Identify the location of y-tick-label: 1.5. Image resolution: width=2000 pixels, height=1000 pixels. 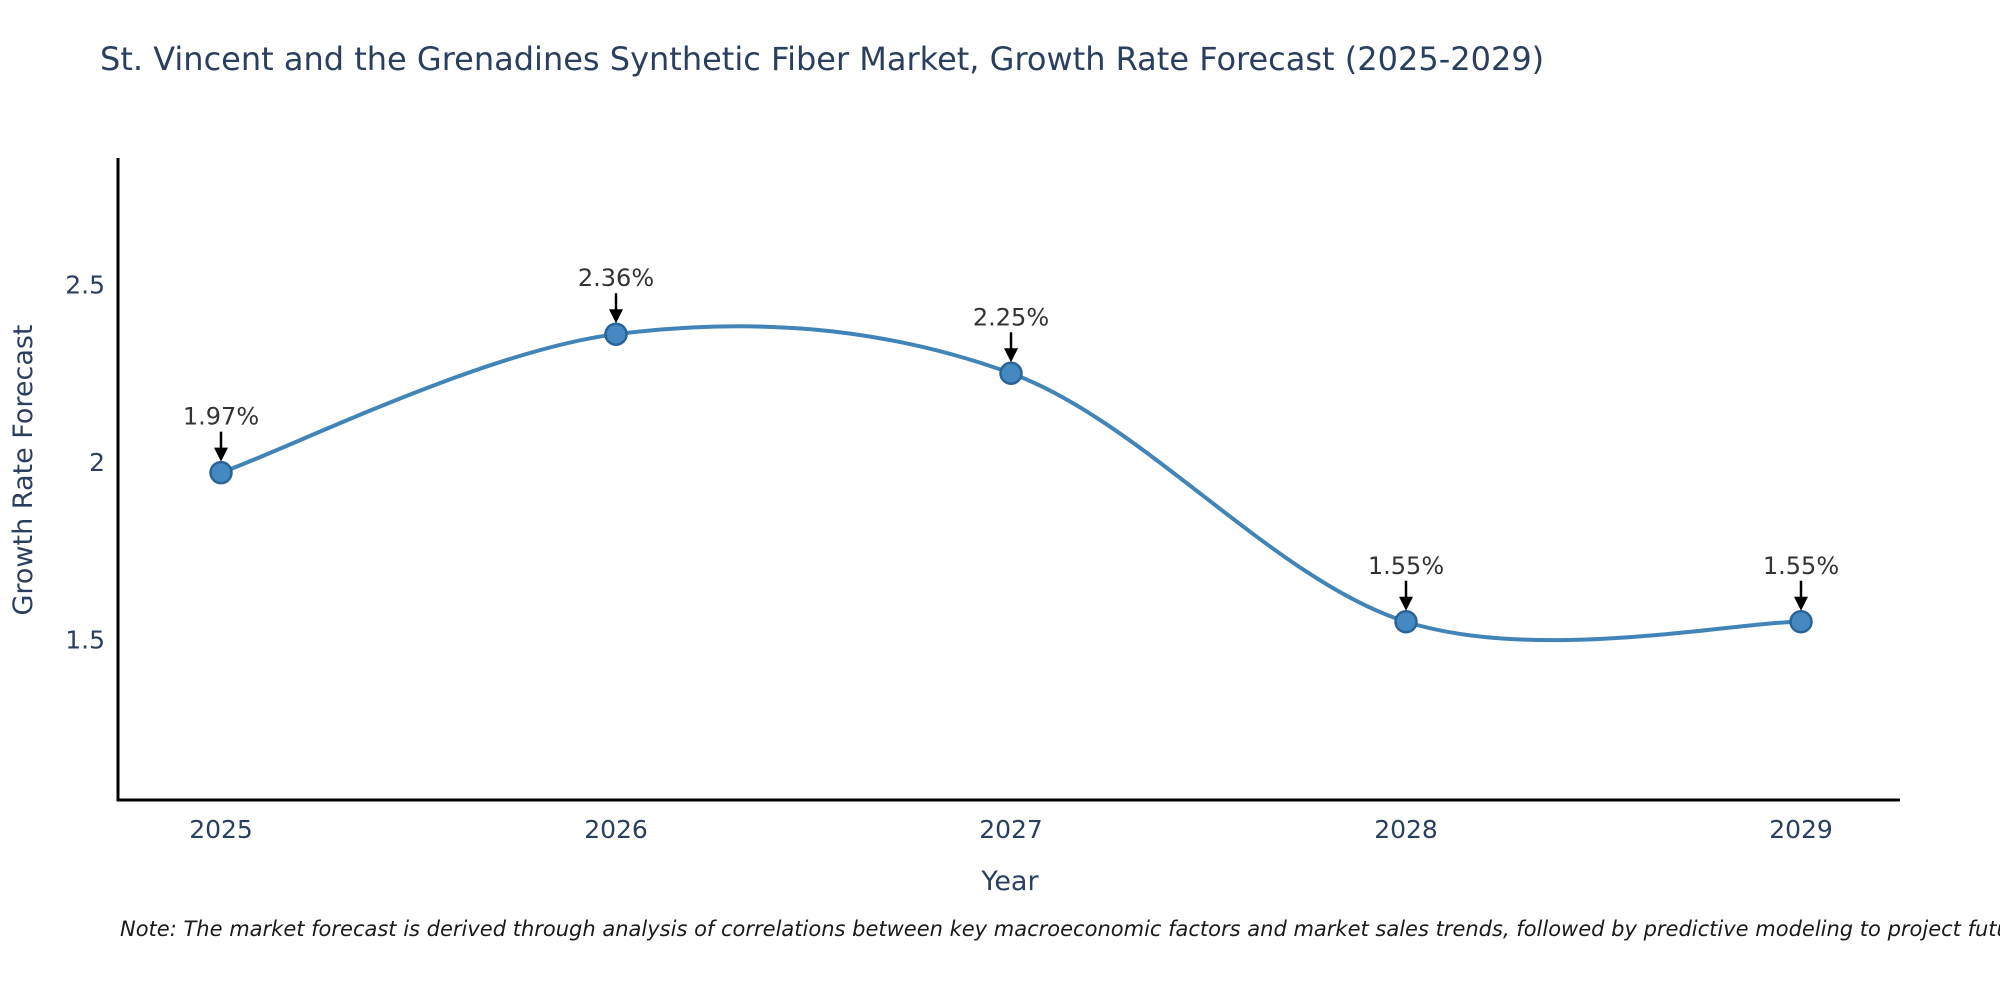
(85, 640).